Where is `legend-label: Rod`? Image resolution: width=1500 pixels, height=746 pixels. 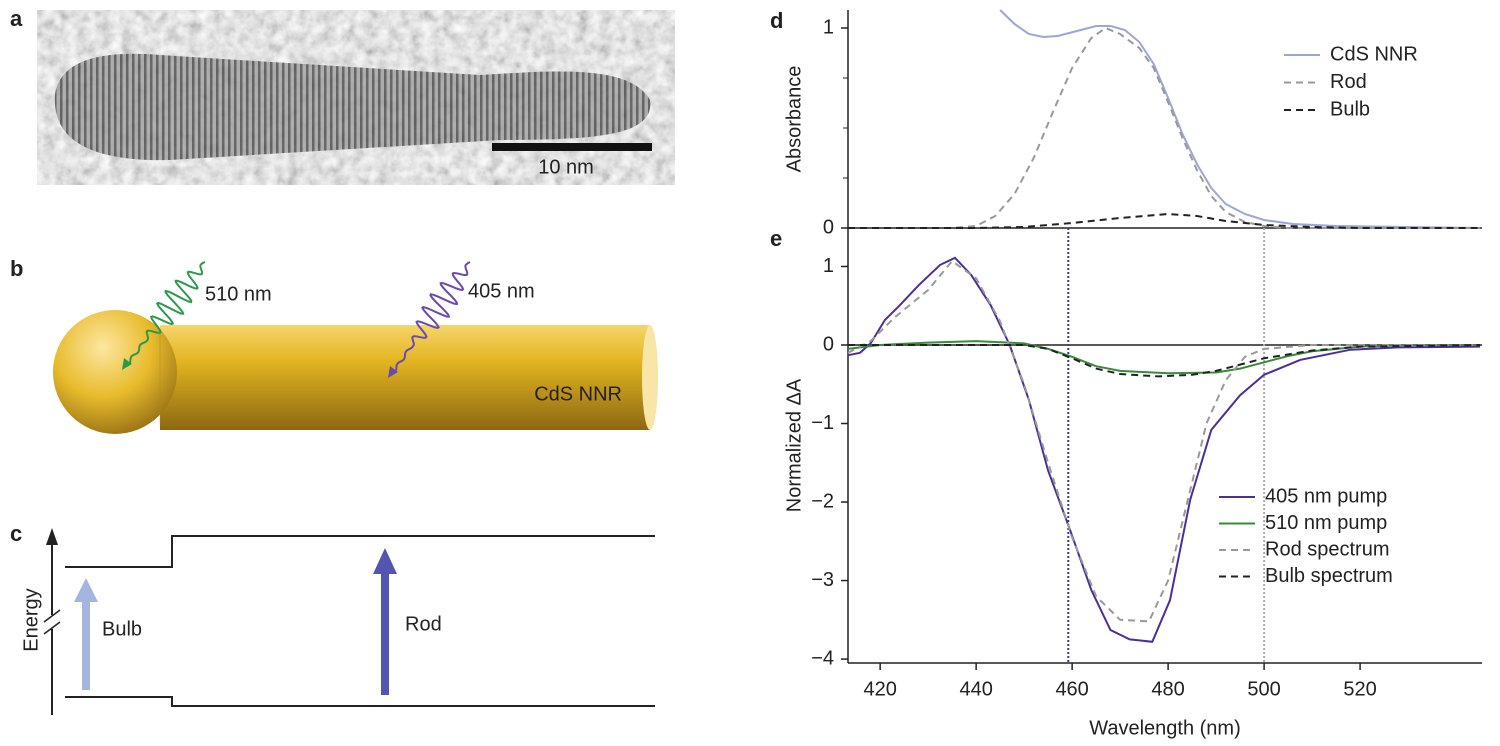 legend-label: Rod is located at coordinates (1348, 82).